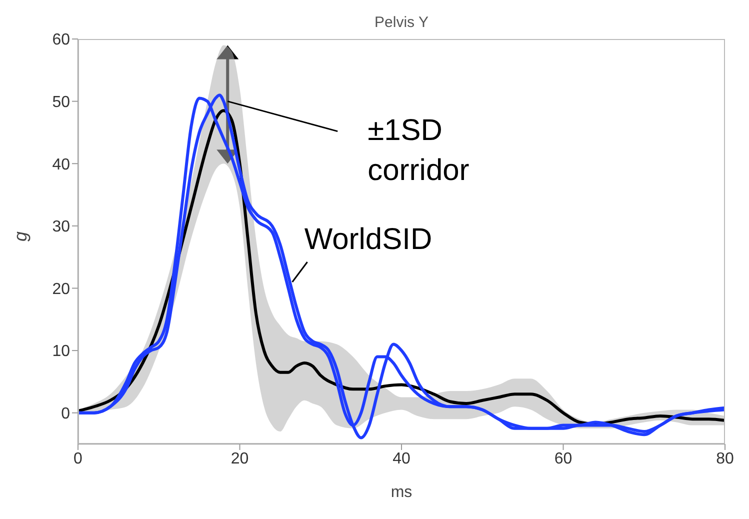  Describe the element at coordinates (20, 236) in the screenshot. I see `y-axis-title: g` at that location.